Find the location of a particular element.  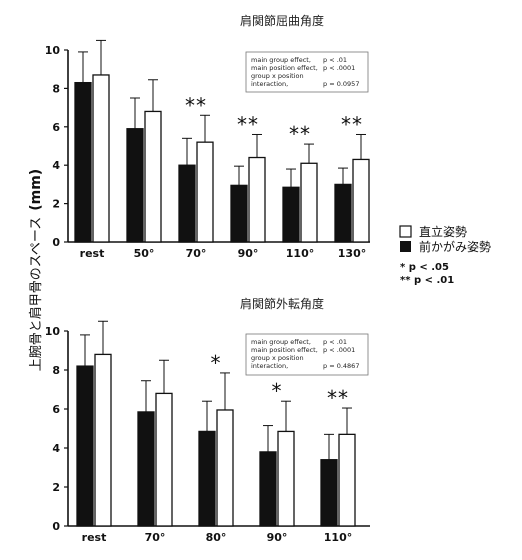

abduction-stat-value: p < .0001 is located at coordinates (339, 350).